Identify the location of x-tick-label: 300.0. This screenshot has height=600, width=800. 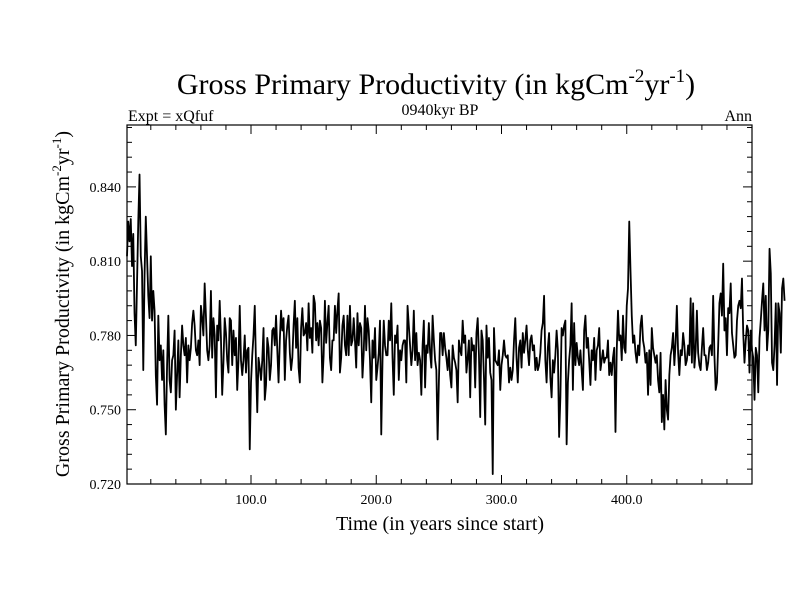
(502, 500).